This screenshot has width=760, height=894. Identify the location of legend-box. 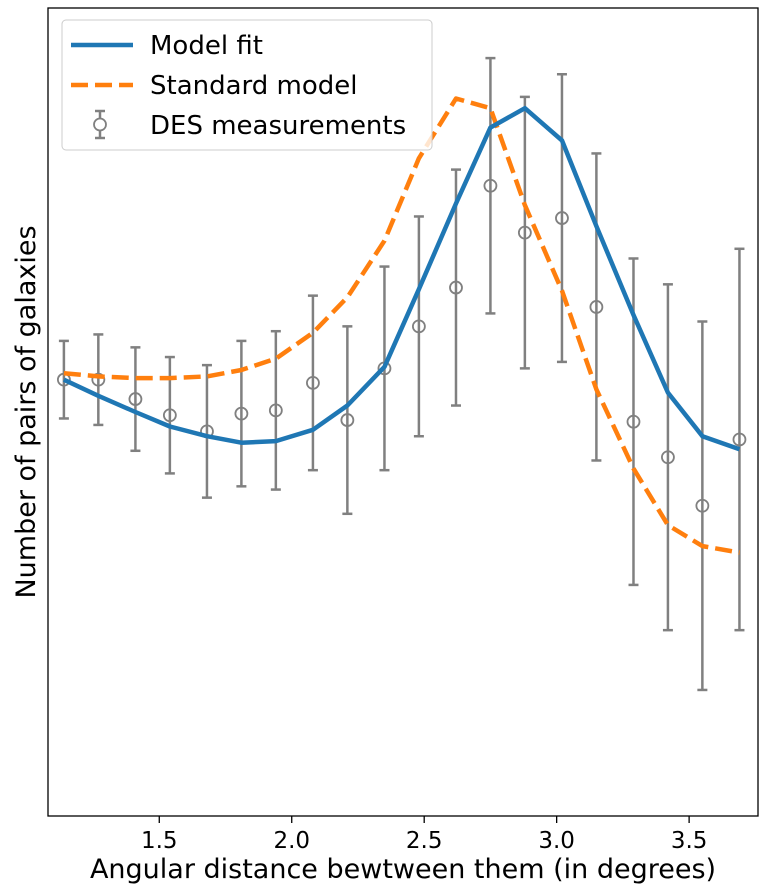
(247, 85).